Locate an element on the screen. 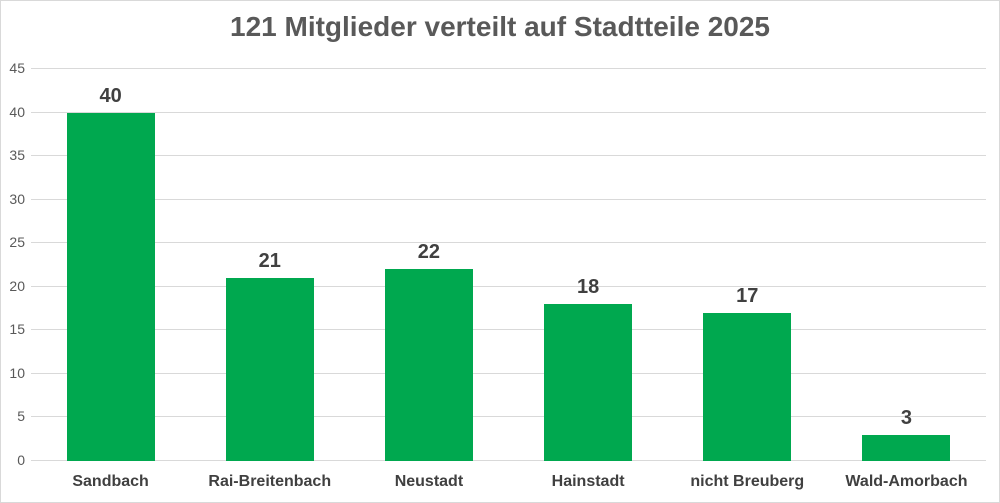 Image resolution: width=1000 pixels, height=503 pixels. x-category-label: Neustadt is located at coordinates (429, 481).